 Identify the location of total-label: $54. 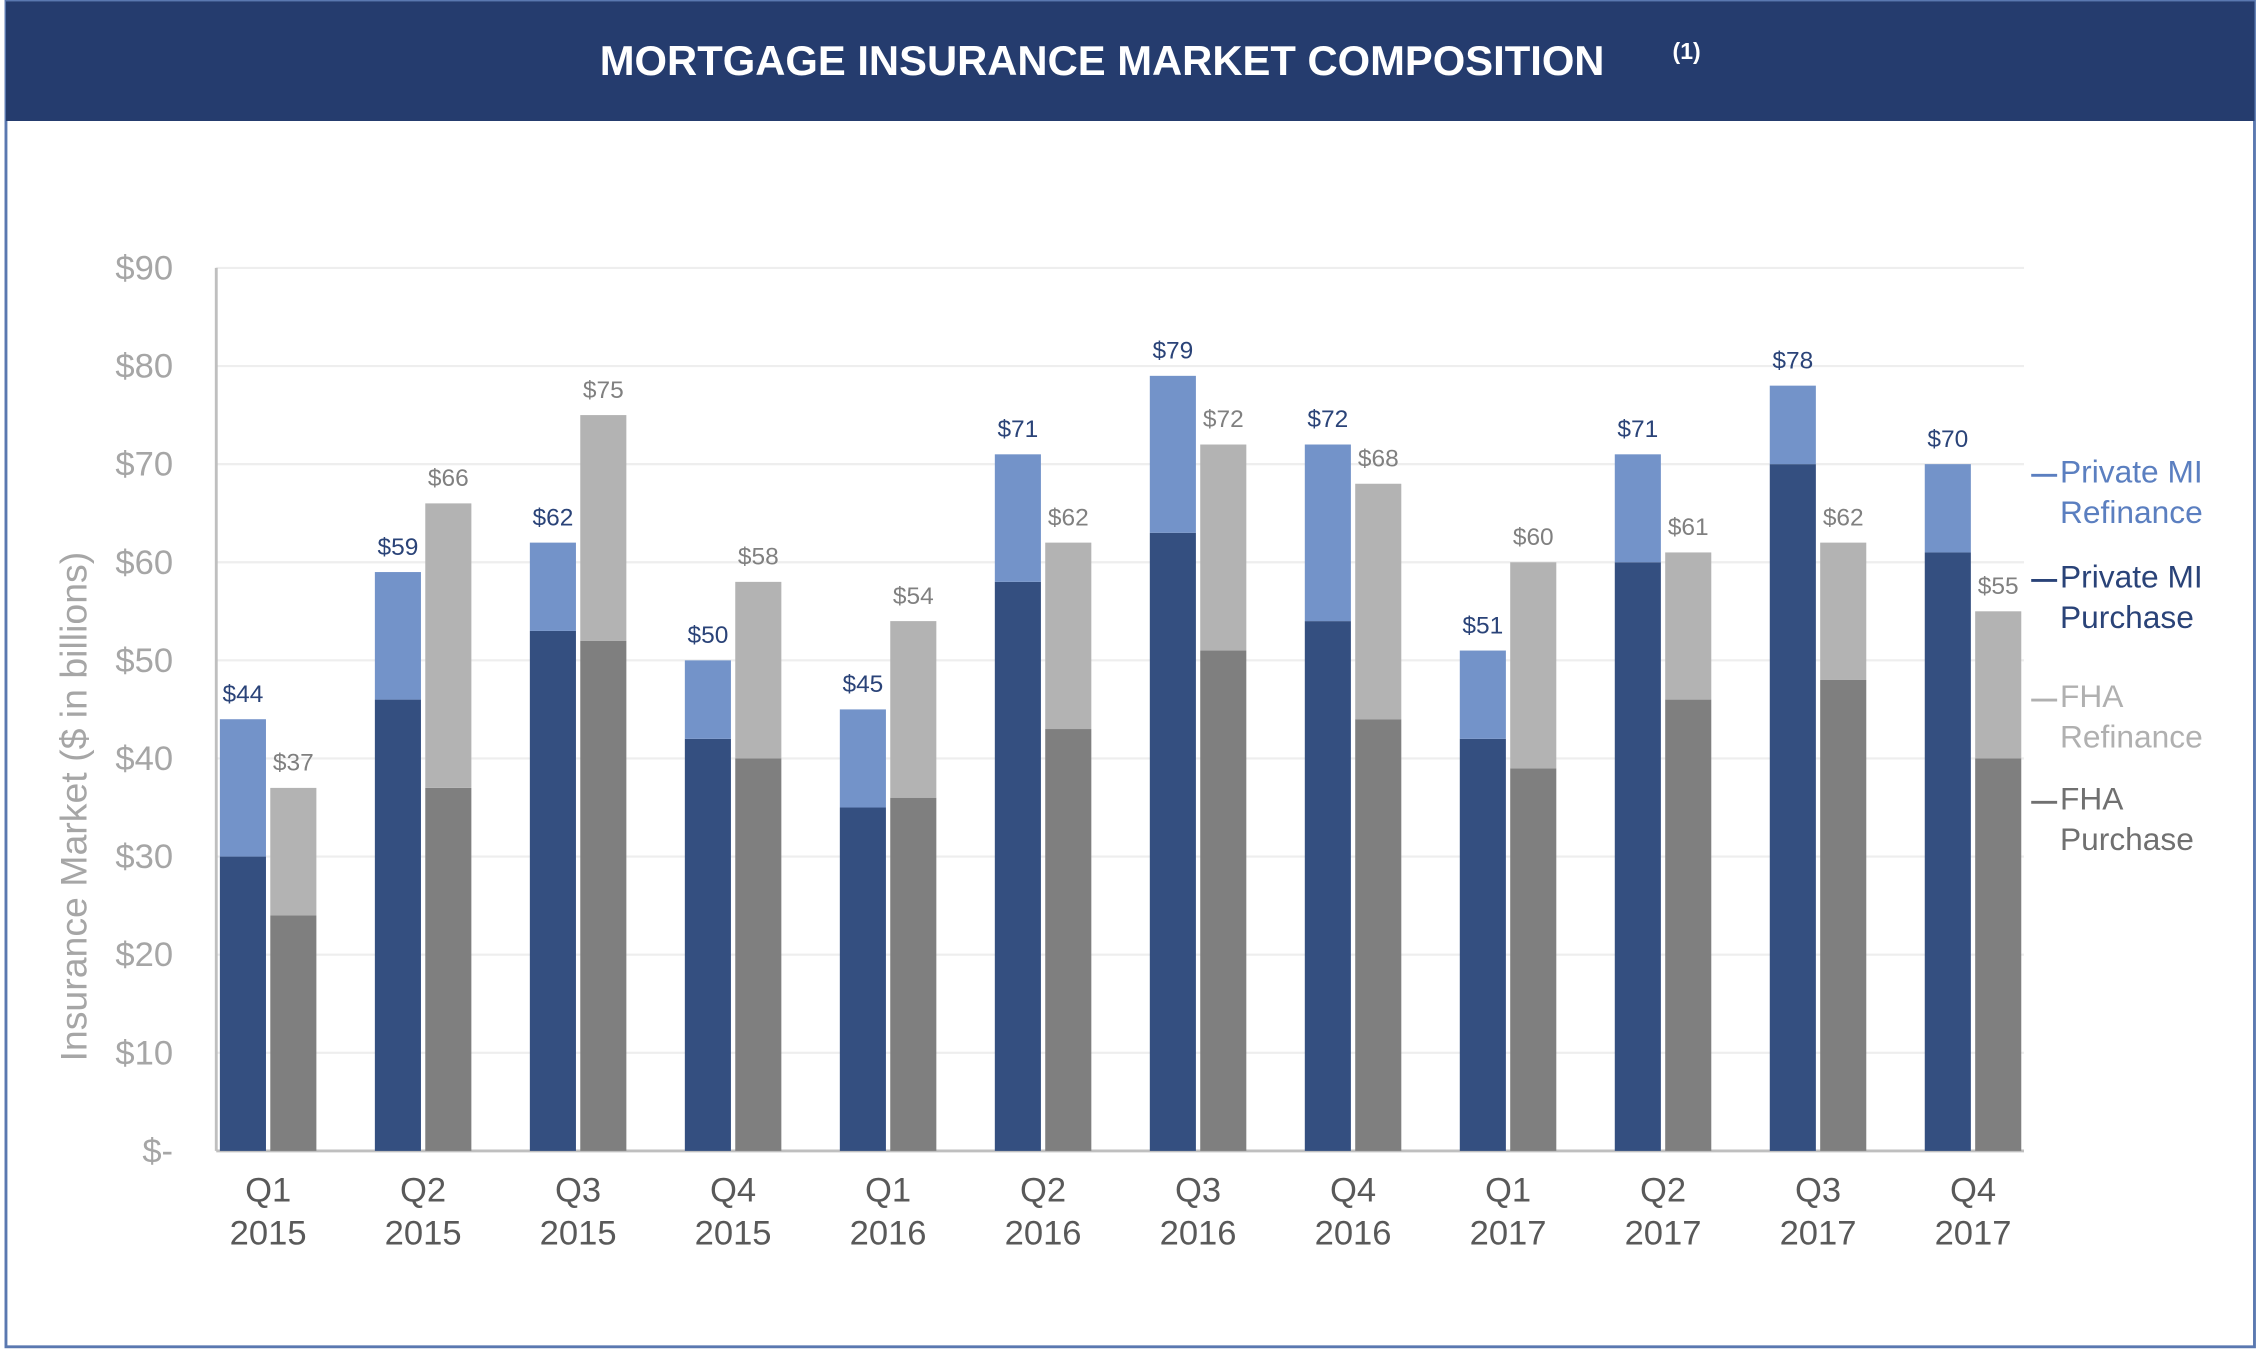
(913, 596).